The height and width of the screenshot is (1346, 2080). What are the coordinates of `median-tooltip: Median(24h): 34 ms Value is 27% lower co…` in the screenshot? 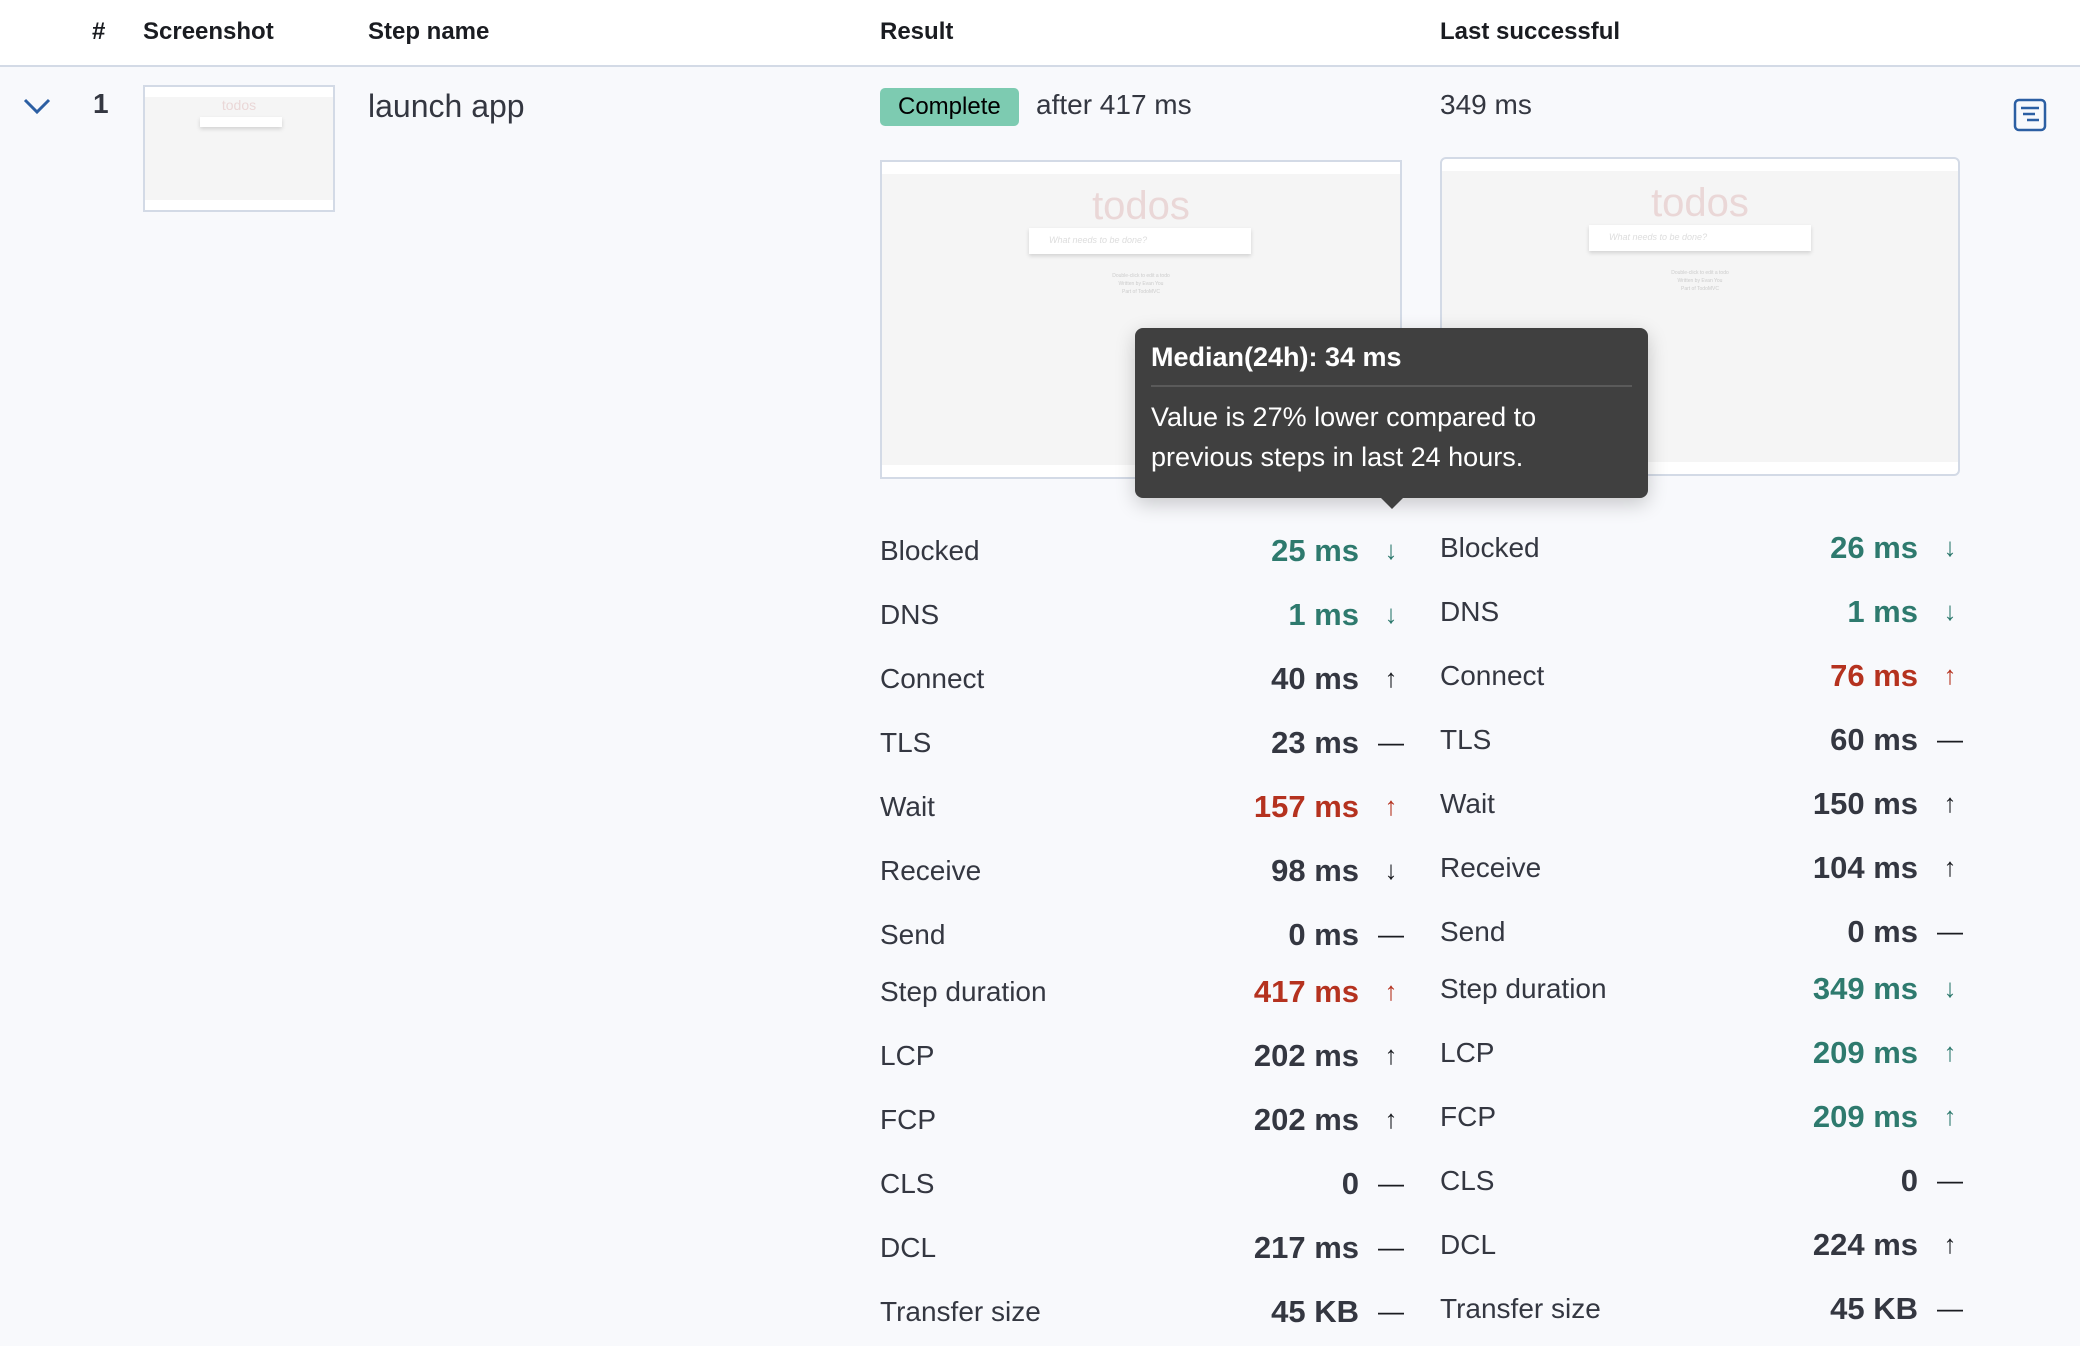 It's located at (1391, 413).